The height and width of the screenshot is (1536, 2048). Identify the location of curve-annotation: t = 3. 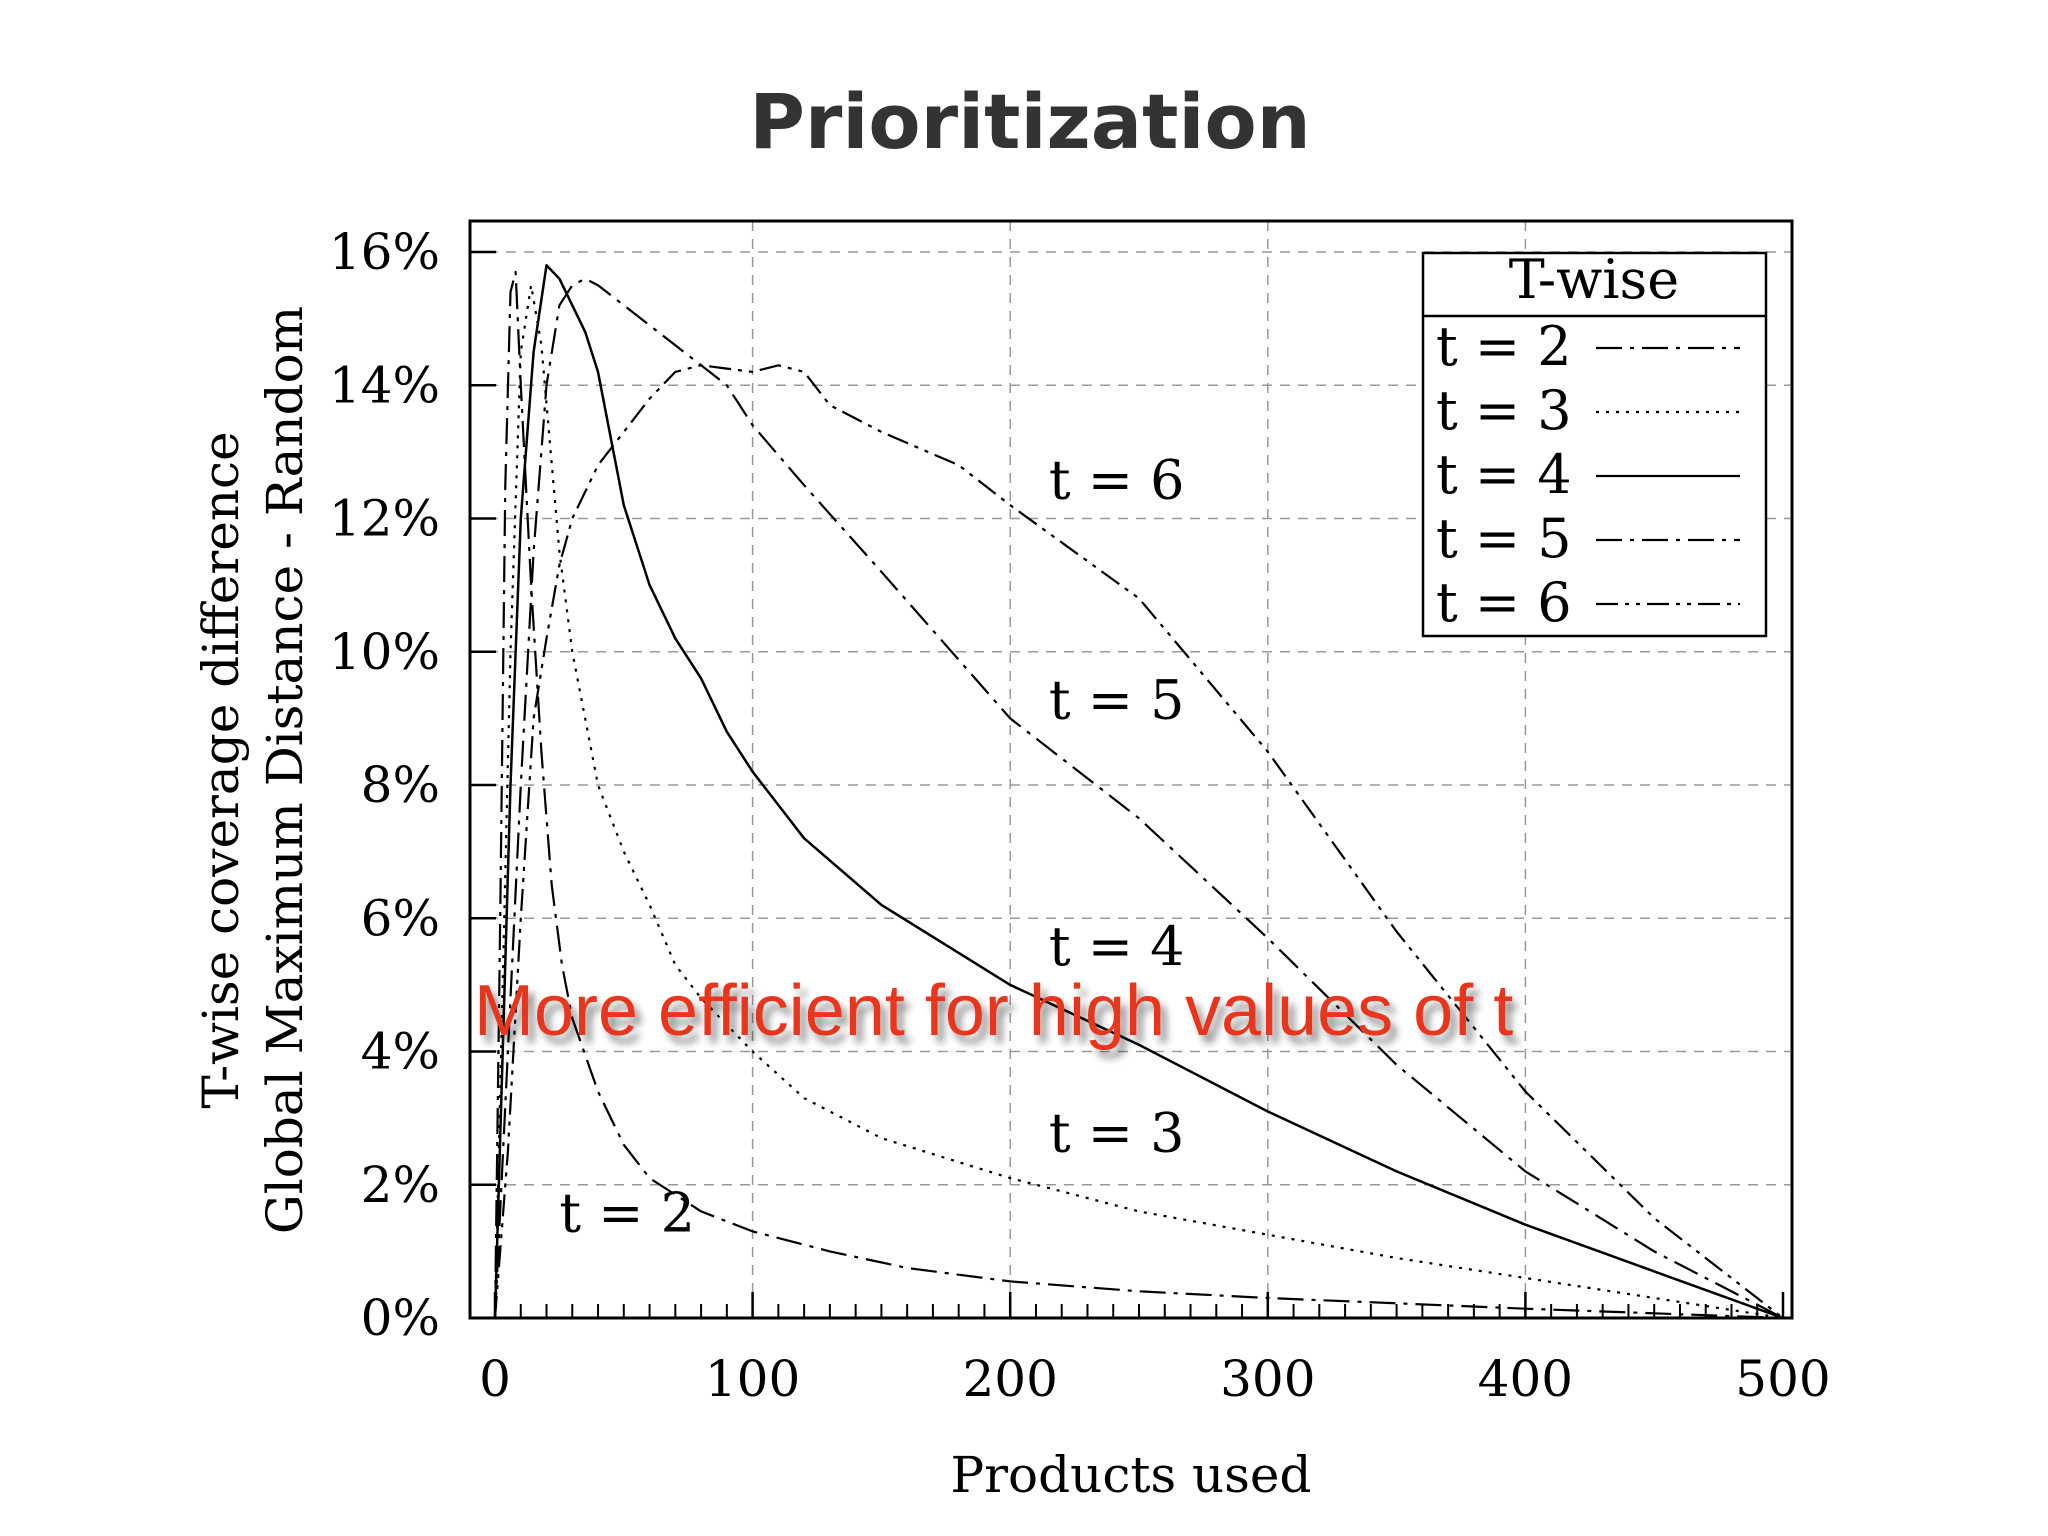
(1117, 1132).